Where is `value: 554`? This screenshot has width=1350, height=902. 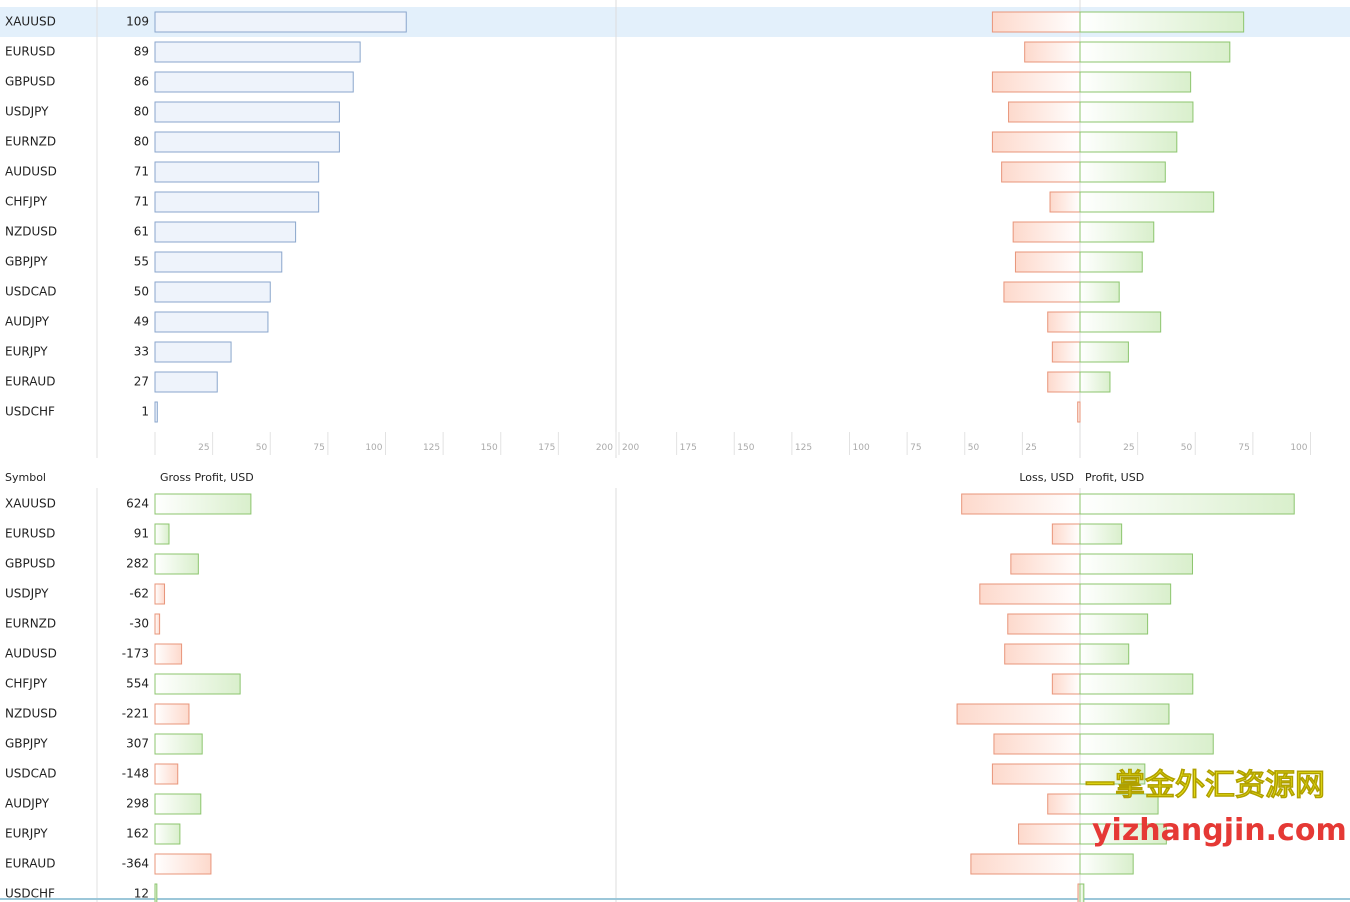 value: 554 is located at coordinates (137, 684).